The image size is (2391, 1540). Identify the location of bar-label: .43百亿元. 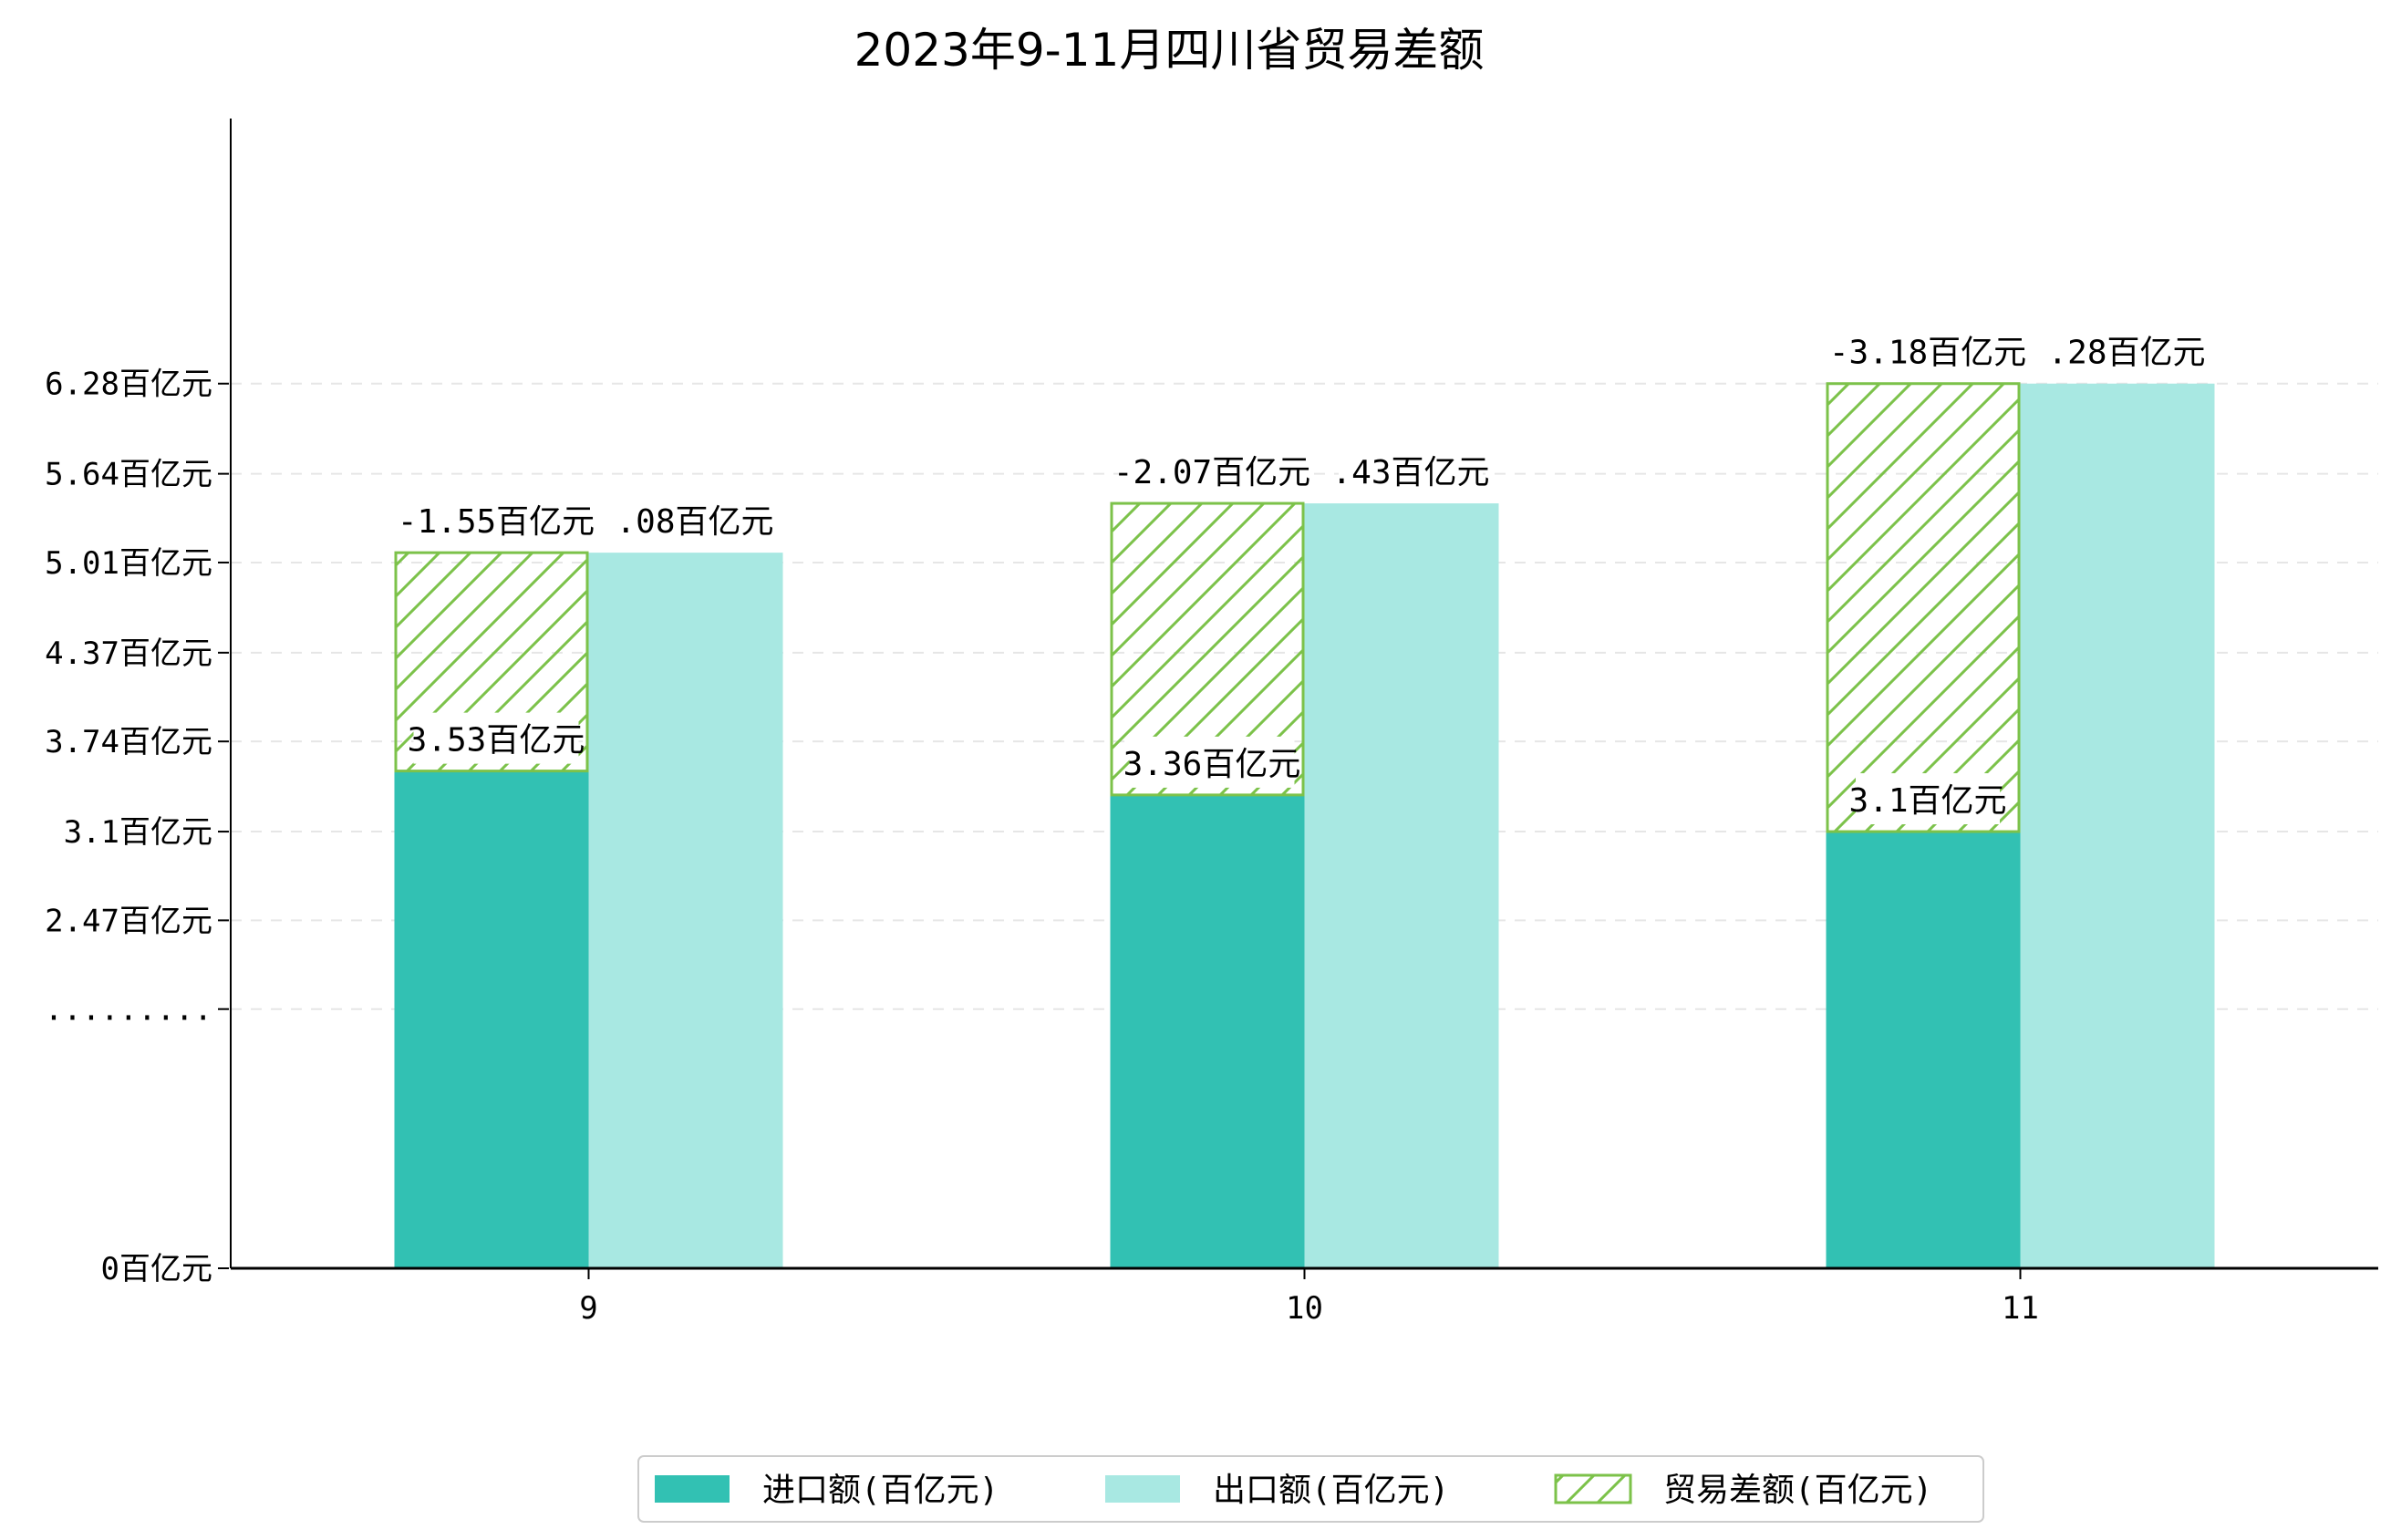
(1410, 471).